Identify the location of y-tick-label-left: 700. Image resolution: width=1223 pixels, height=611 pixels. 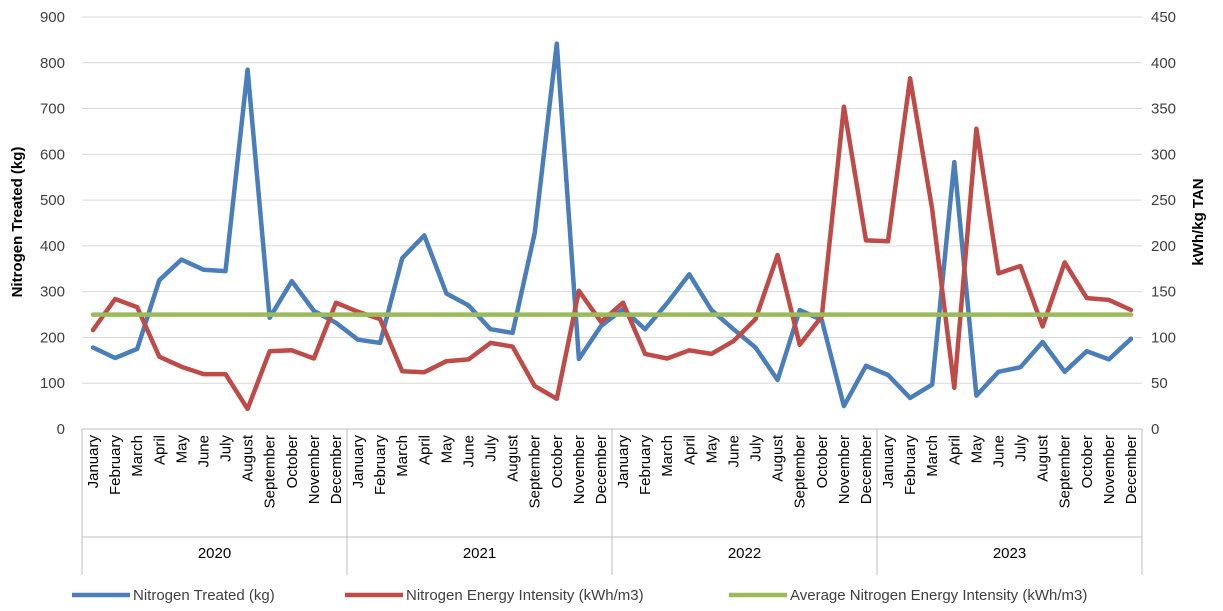
(52, 109).